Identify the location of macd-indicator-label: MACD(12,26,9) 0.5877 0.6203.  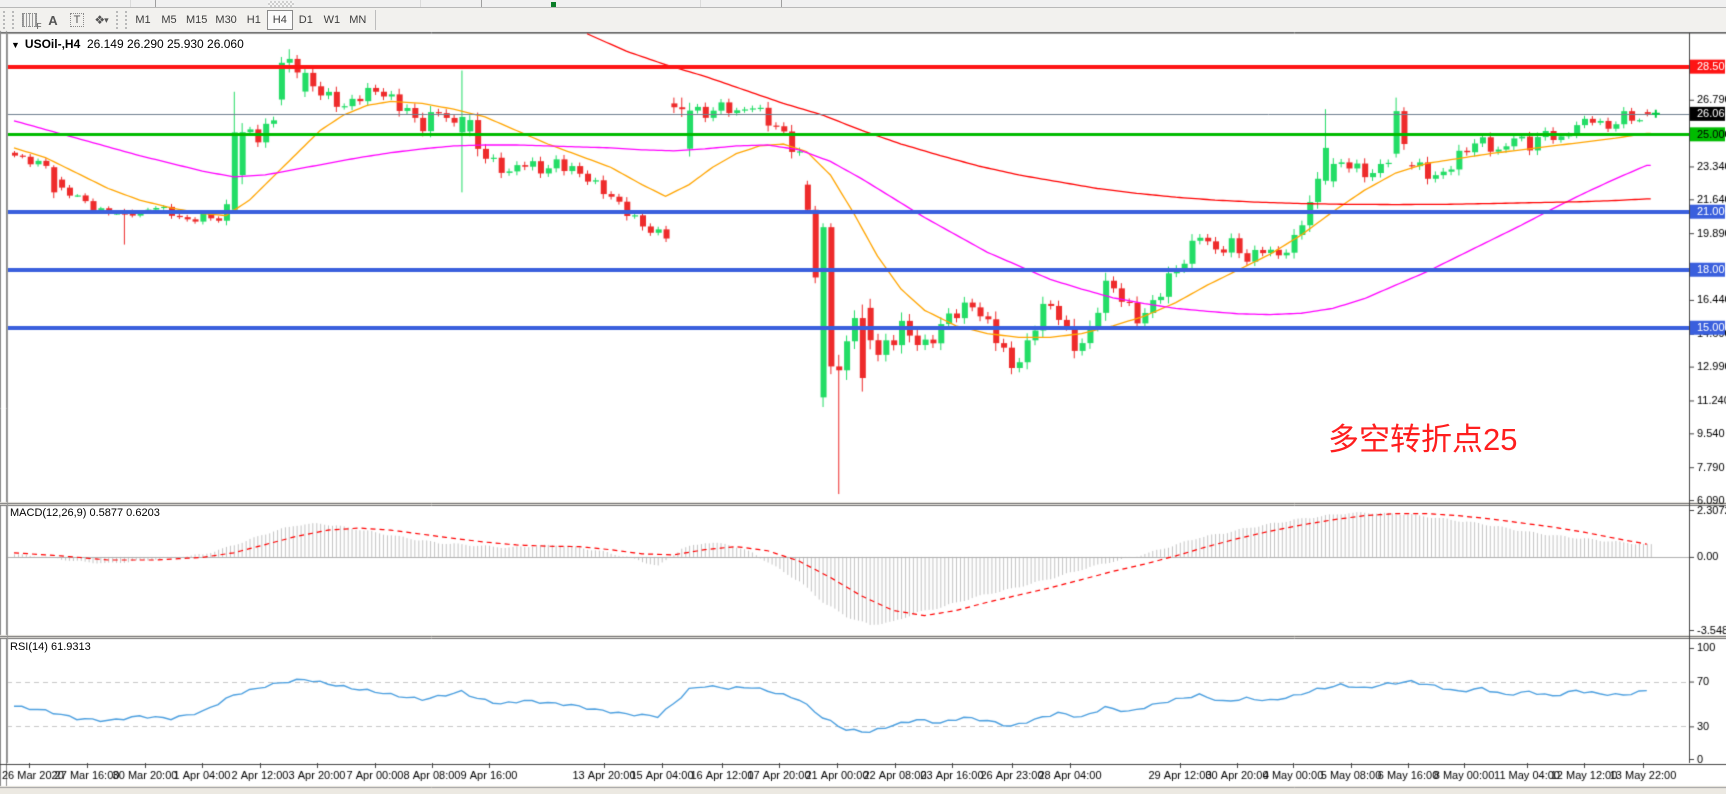
(85, 513).